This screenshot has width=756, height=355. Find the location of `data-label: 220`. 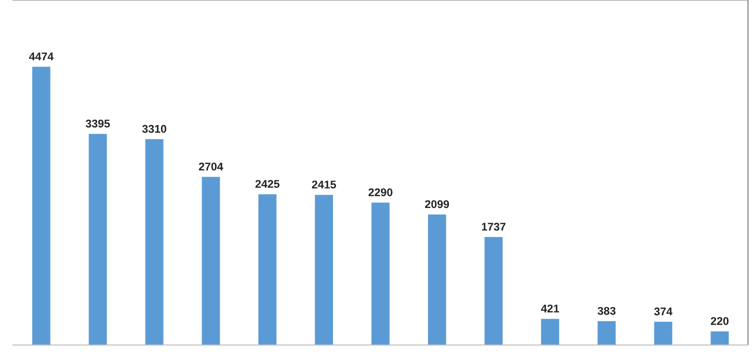

data-label: 220 is located at coordinates (719, 321).